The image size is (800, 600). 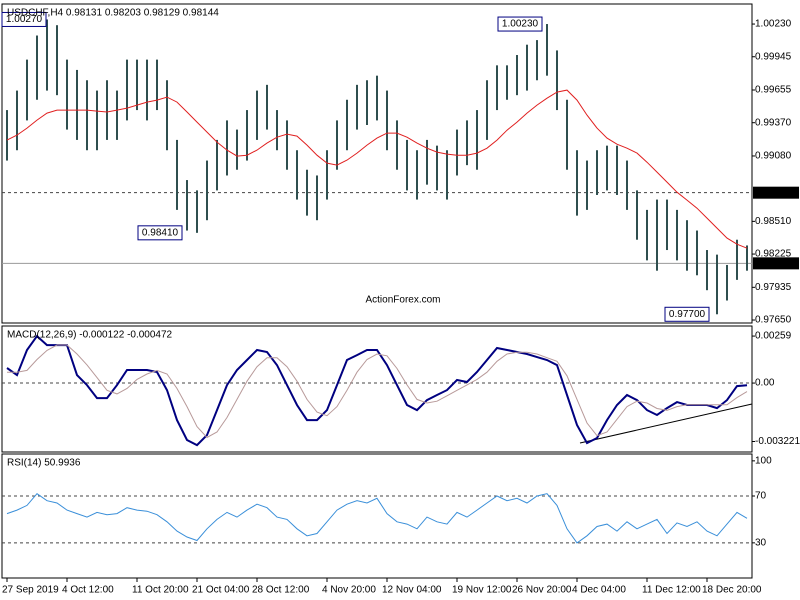 What do you see at coordinates (160, 590) in the screenshot?
I see `x-tick-label: 11 Oct 20:00` at bounding box center [160, 590].